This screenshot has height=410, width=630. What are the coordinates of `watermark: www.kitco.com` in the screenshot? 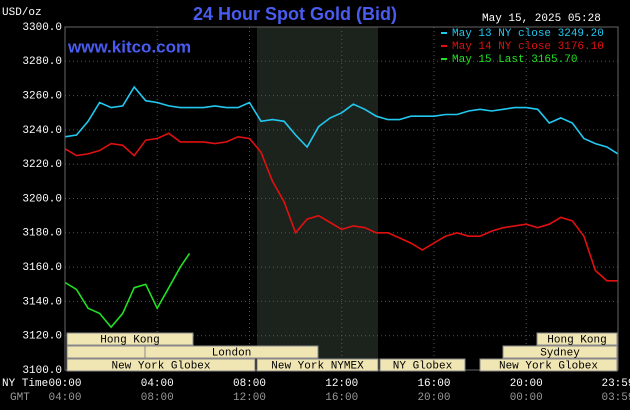 It's located at (129, 46).